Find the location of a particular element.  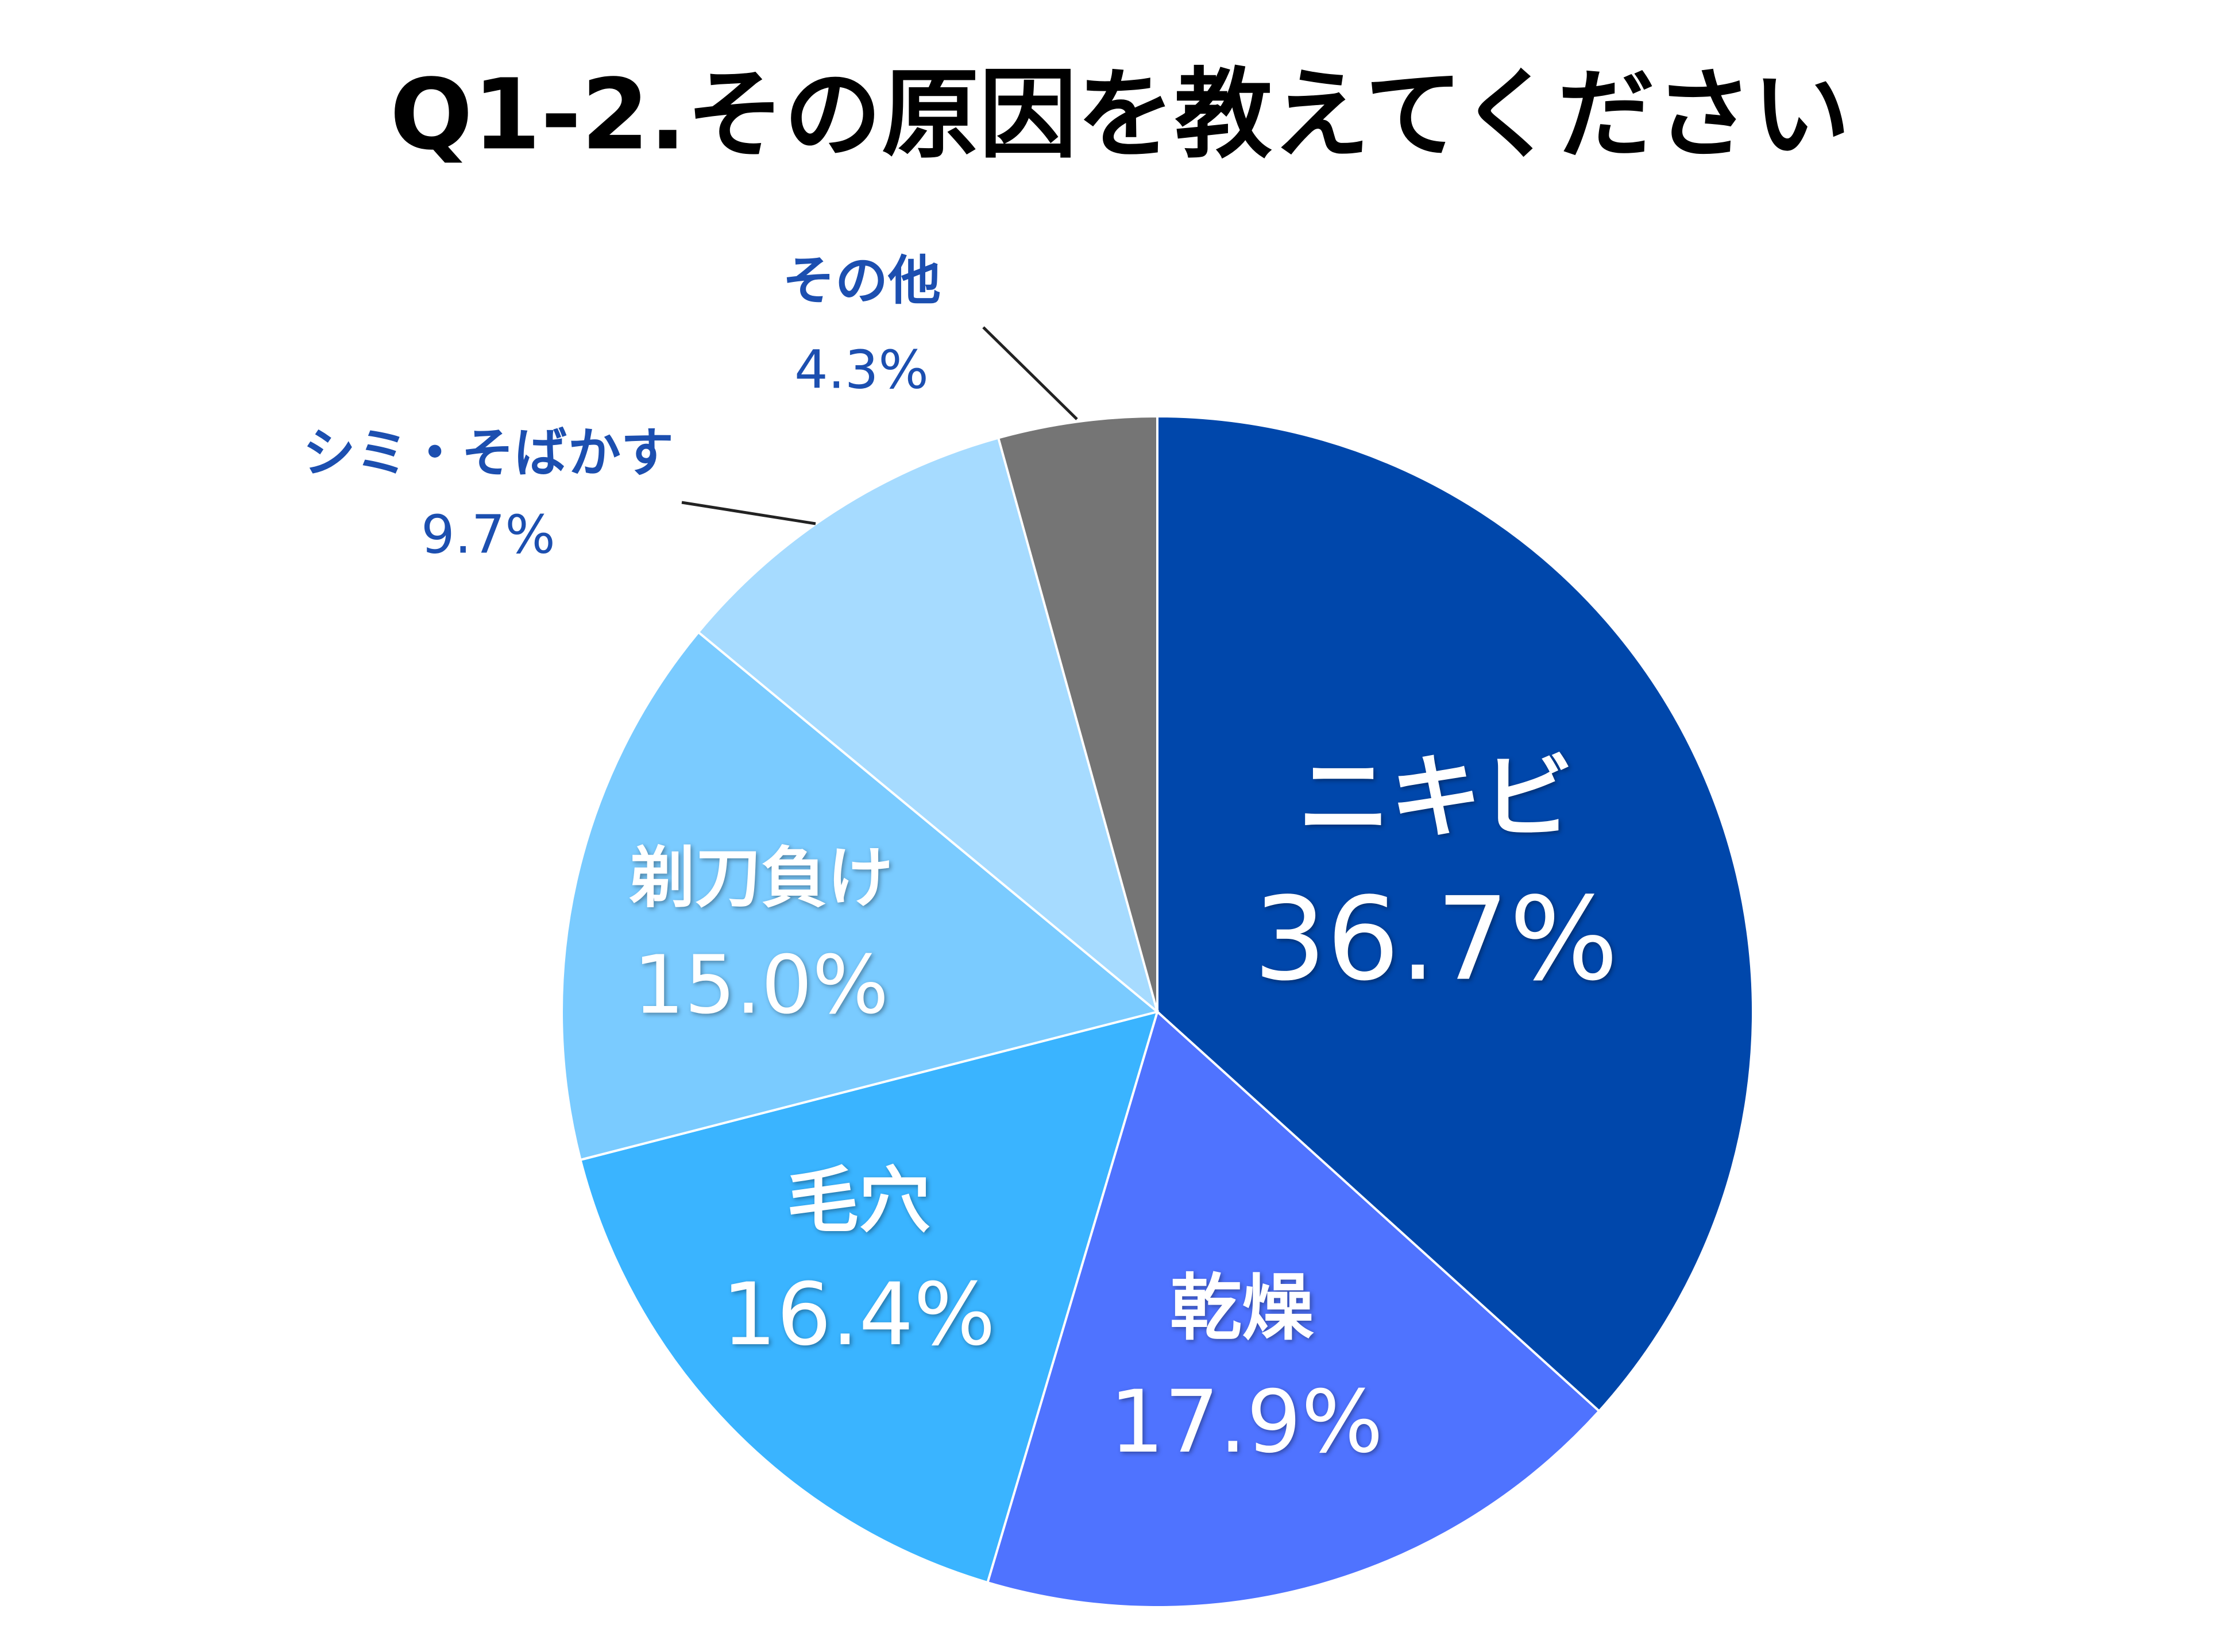

slice-label: ニキビ is located at coordinates (1436, 797).